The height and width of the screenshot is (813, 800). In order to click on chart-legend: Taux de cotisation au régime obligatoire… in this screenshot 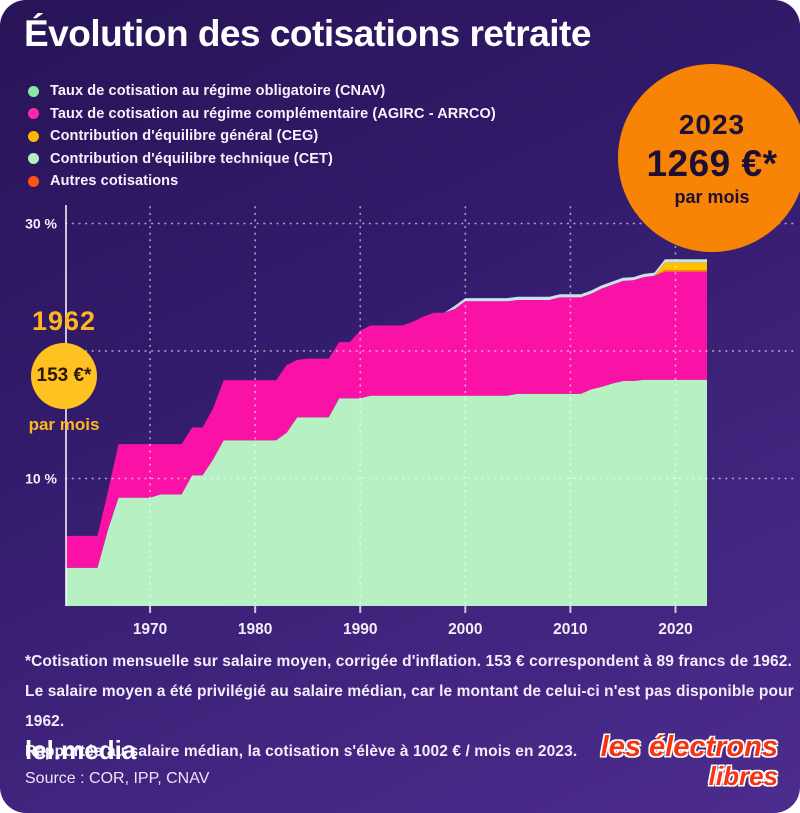, I will do `click(262, 136)`.